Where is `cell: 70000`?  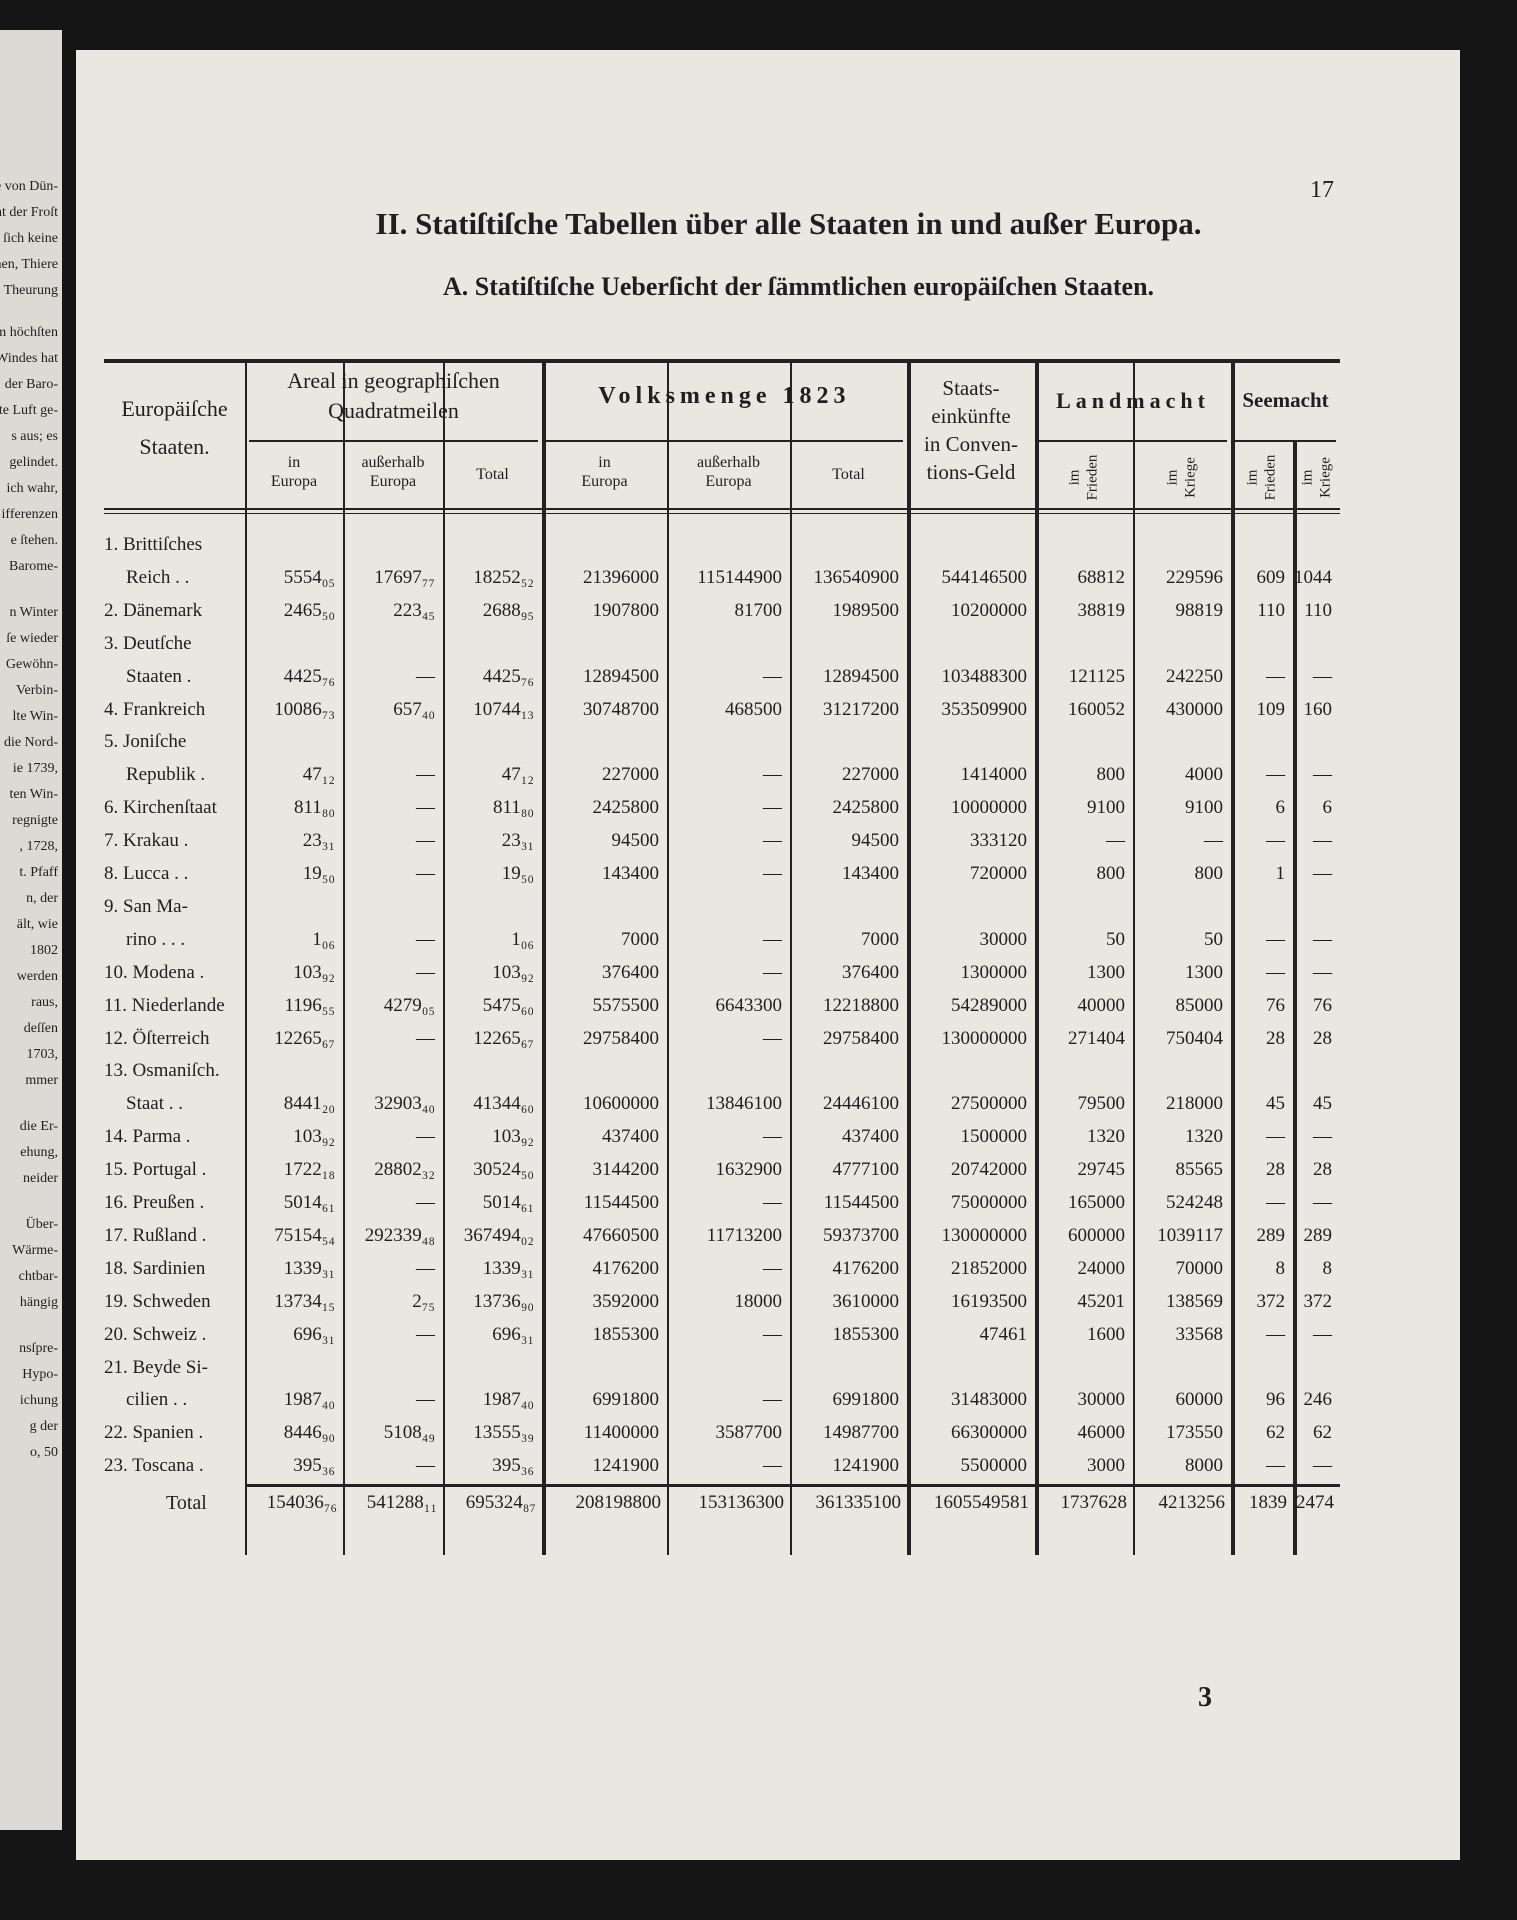
cell: 70000 is located at coordinates (1199, 1268).